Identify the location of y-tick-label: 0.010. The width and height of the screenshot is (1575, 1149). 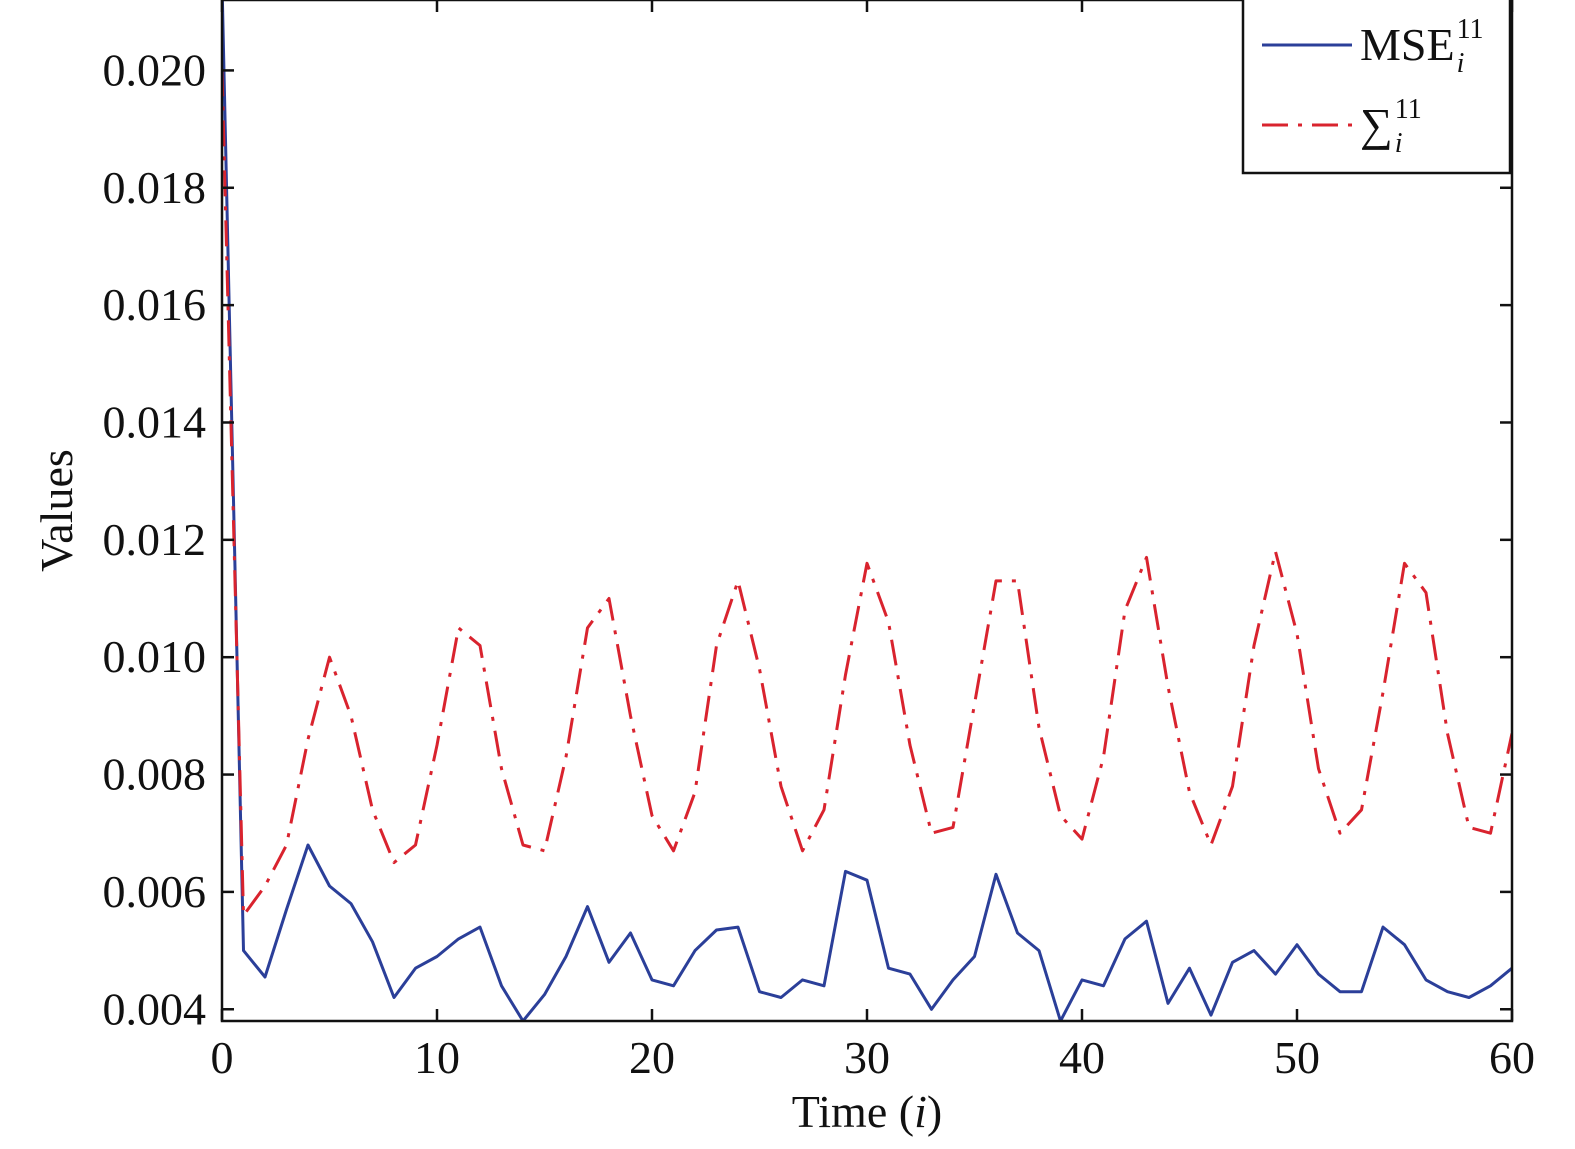
(155, 656).